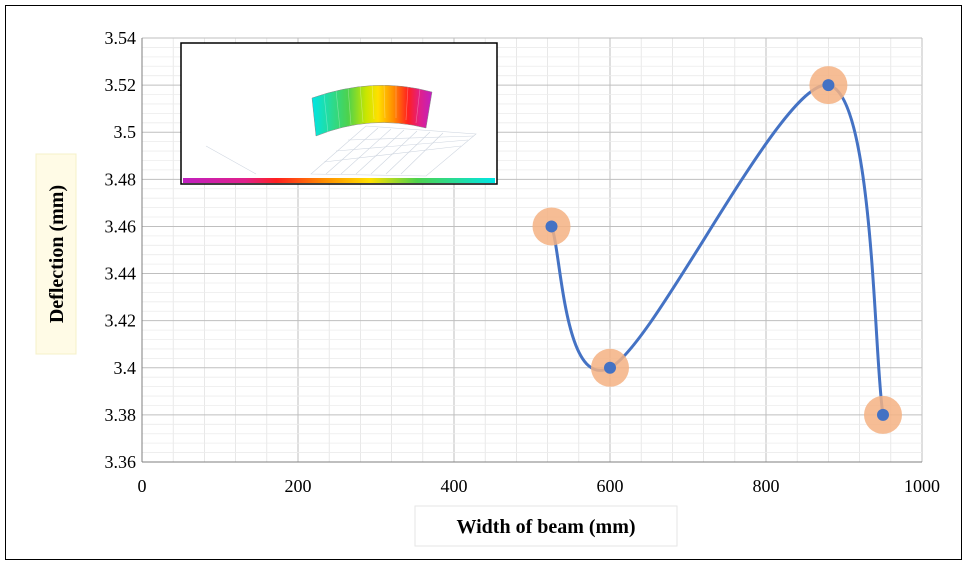 Image resolution: width=969 pixels, height=567 pixels. Describe the element at coordinates (121, 321) in the screenshot. I see `y-tick-label: 3.42` at that location.